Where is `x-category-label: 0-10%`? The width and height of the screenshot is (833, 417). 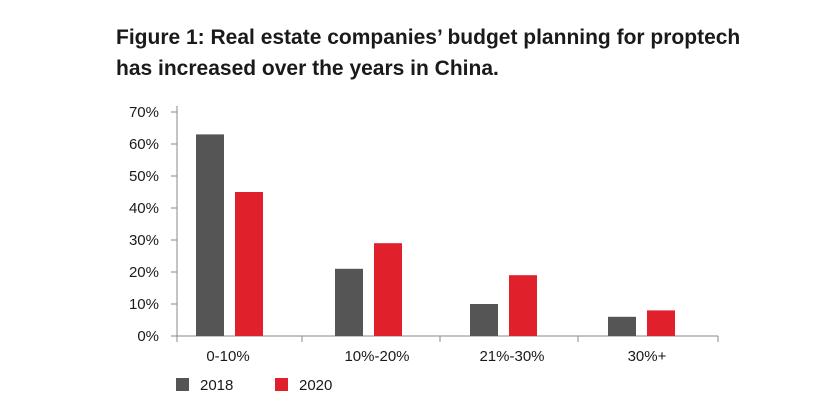
x-category-label: 0-10% is located at coordinates (227, 356).